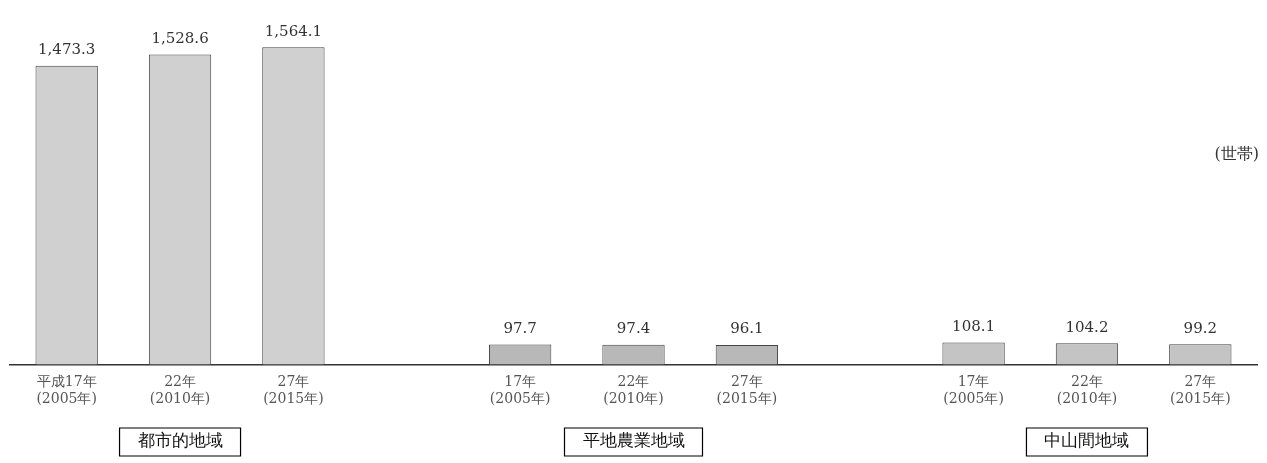 The width and height of the screenshot is (1267, 463). Describe the element at coordinates (293, 30) in the screenshot. I see `data-label: 1,564.1` at that location.